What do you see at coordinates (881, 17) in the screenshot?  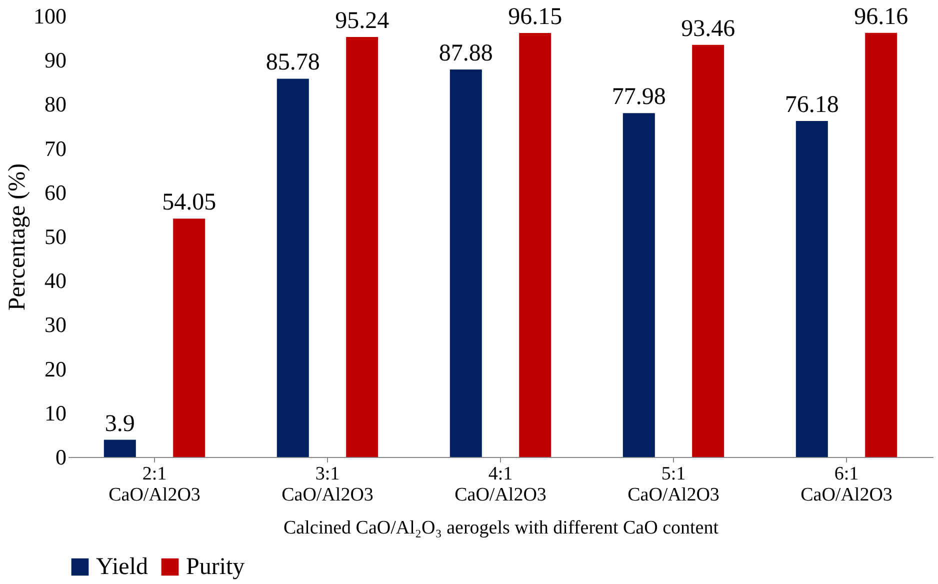 I see `data-label: 96.16` at bounding box center [881, 17].